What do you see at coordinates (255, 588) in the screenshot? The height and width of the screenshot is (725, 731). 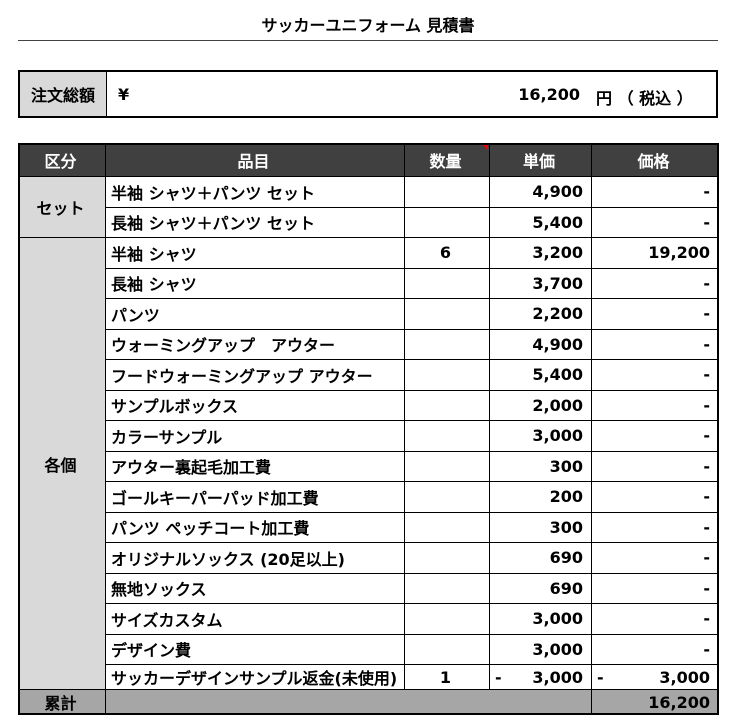 I see `item-name: 無地ソックス` at bounding box center [255, 588].